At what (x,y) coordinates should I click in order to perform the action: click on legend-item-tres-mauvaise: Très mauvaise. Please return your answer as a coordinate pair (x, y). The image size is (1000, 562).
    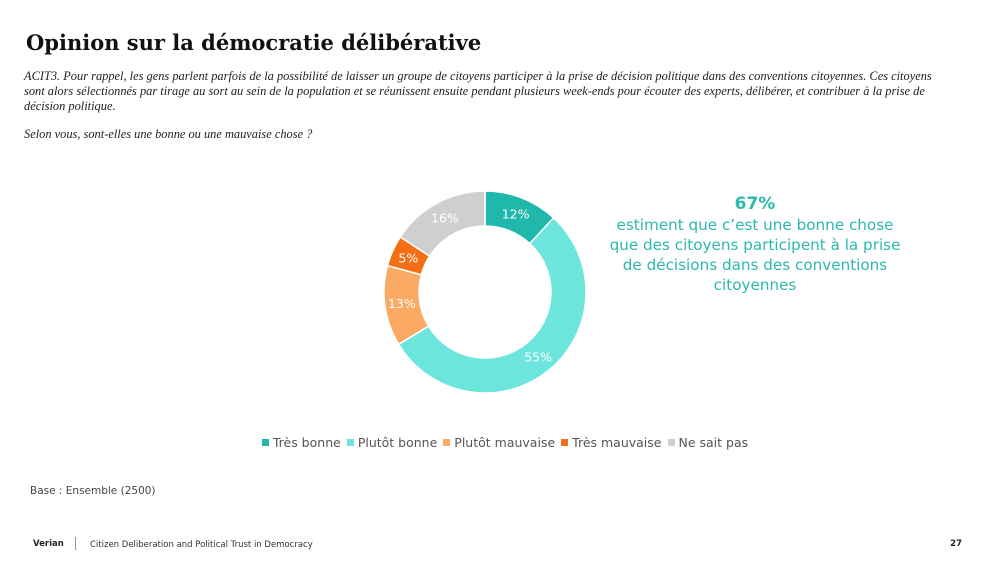
    Looking at the image, I should click on (611, 442).